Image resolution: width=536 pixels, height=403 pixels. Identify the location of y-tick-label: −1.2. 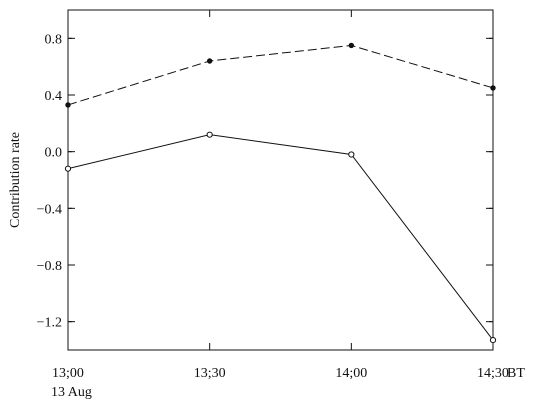
(49, 323).